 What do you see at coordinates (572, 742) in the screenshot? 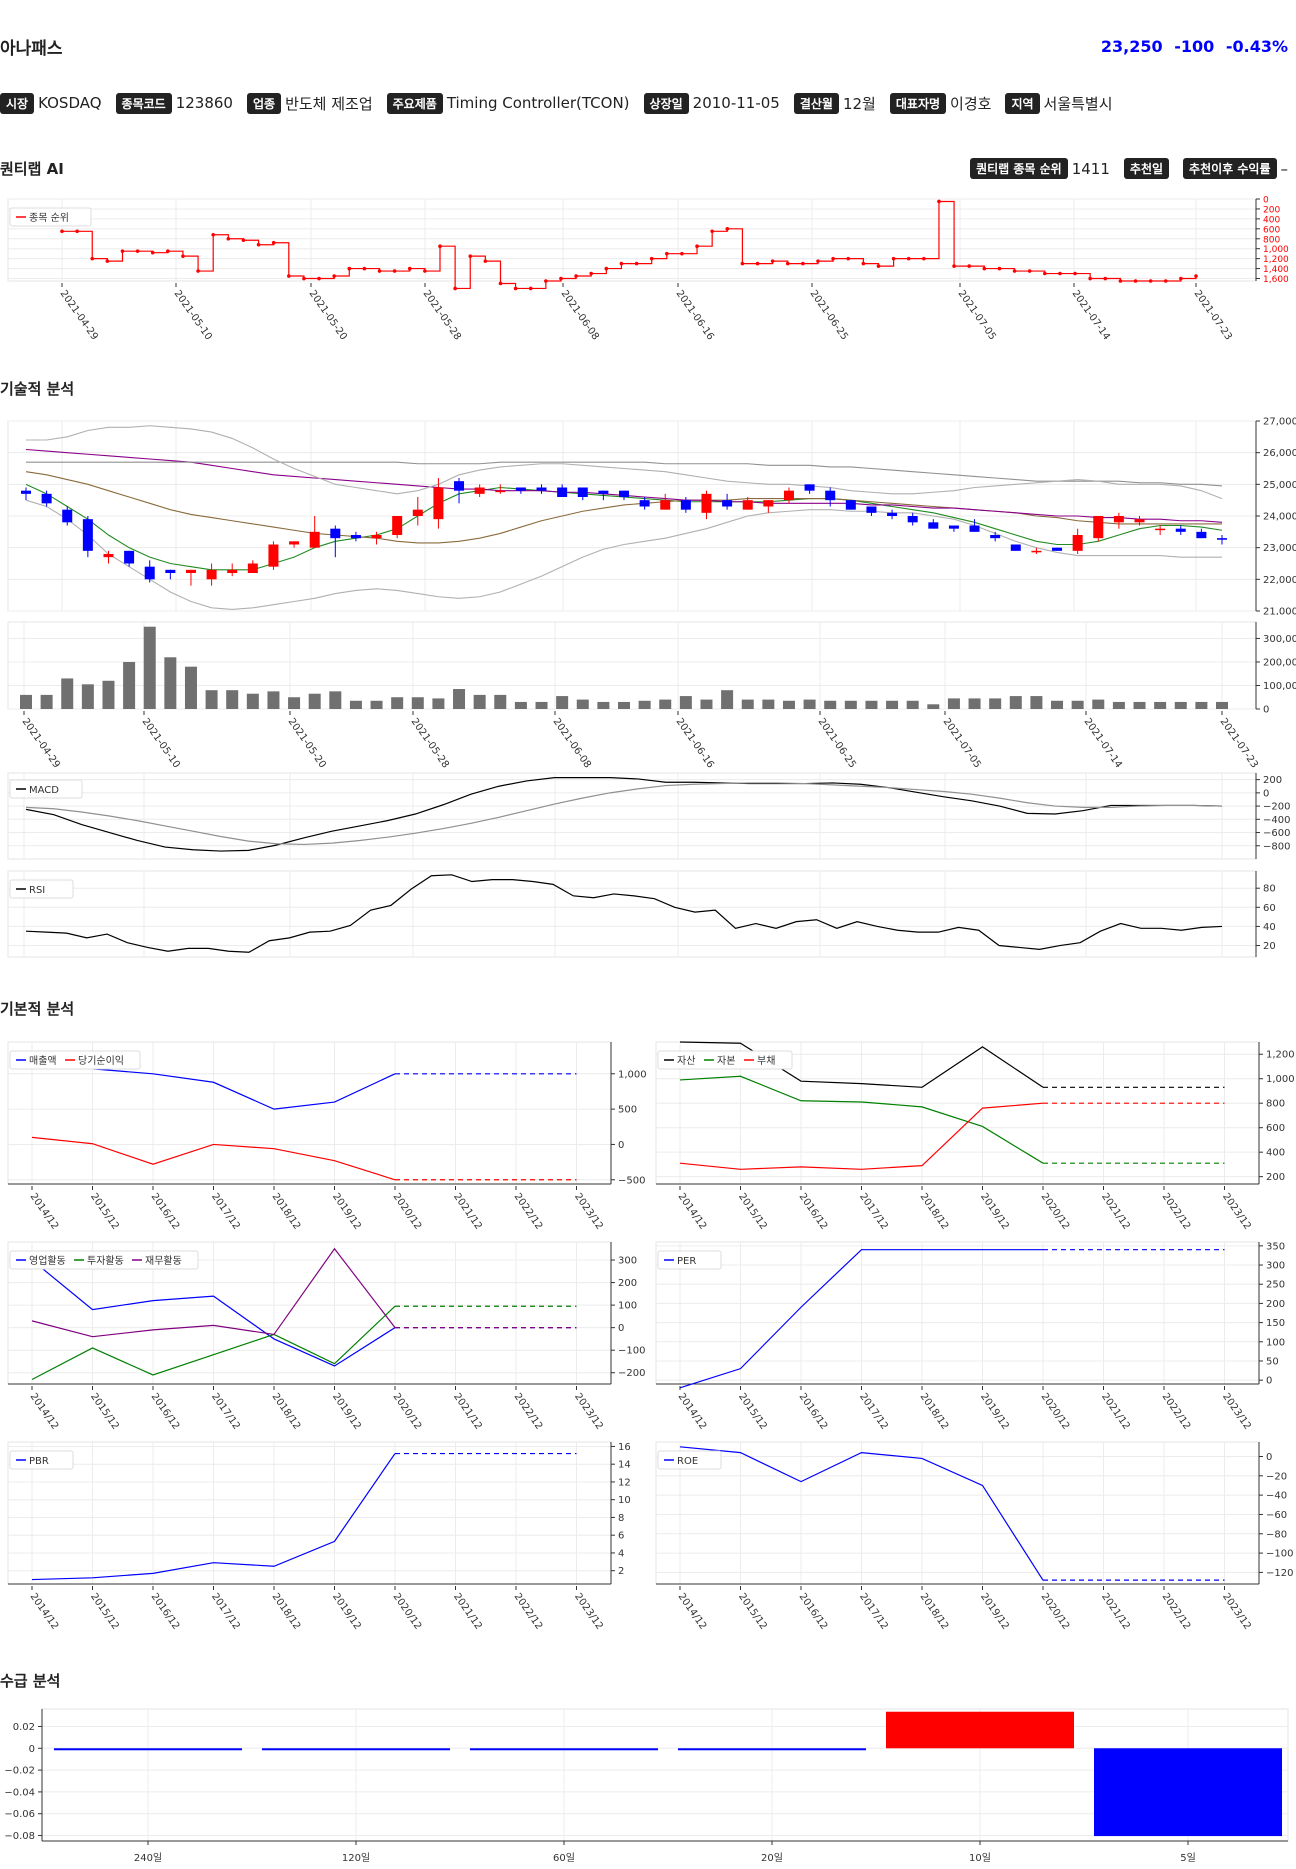
I see `x-tick-label: 2021-06-08` at bounding box center [572, 742].